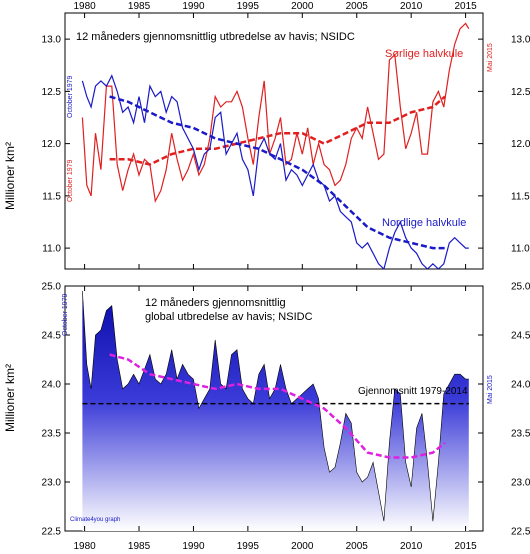  Describe the element at coordinates (52, 385) in the screenshot. I see `bottom-y-tick-label: 24.0` at that location.